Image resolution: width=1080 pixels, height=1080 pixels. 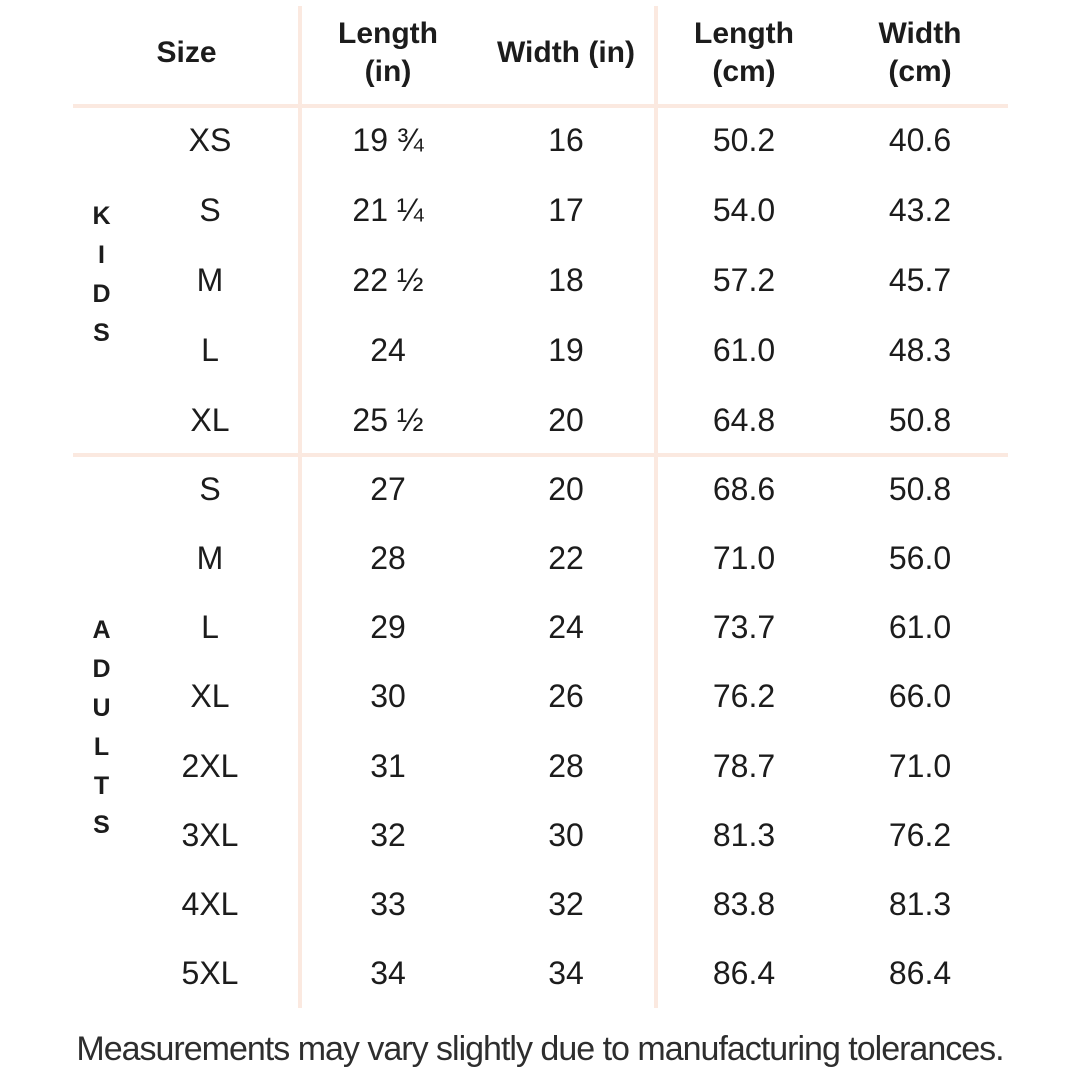 What do you see at coordinates (566, 209) in the screenshot?
I see `width-in-cell: 17` at bounding box center [566, 209].